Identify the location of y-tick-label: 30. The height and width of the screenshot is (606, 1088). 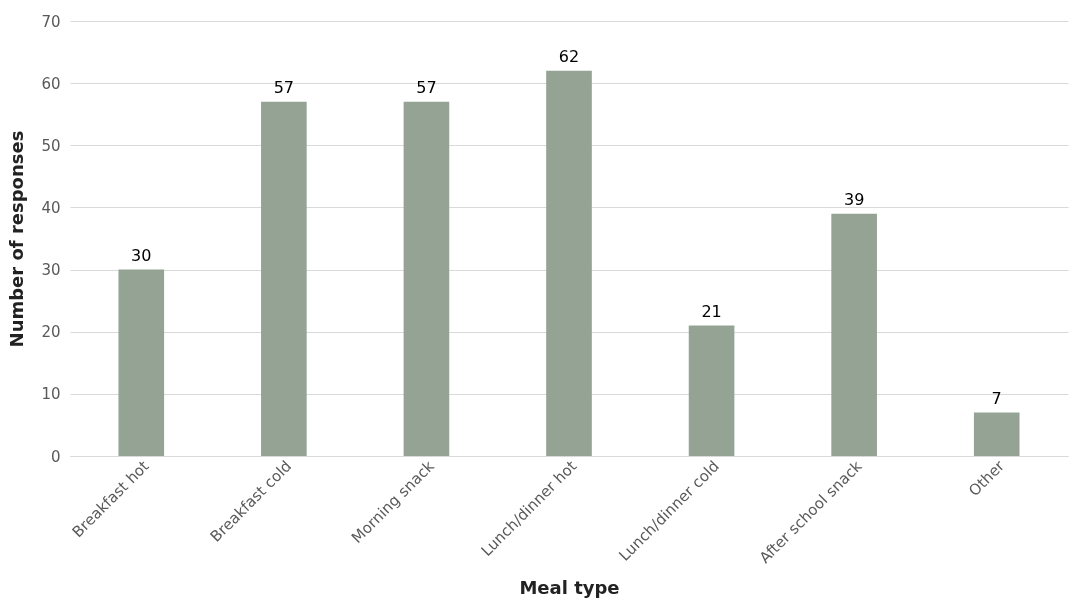
(51, 270).